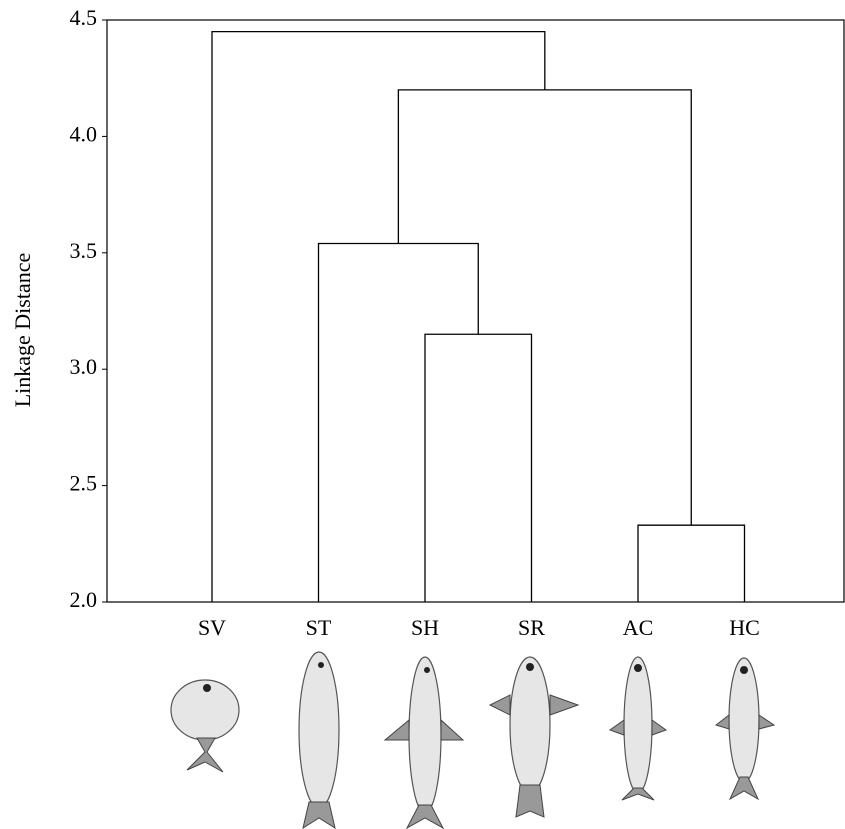  I want to click on y-tick-label: 3.5, so click(84, 250).